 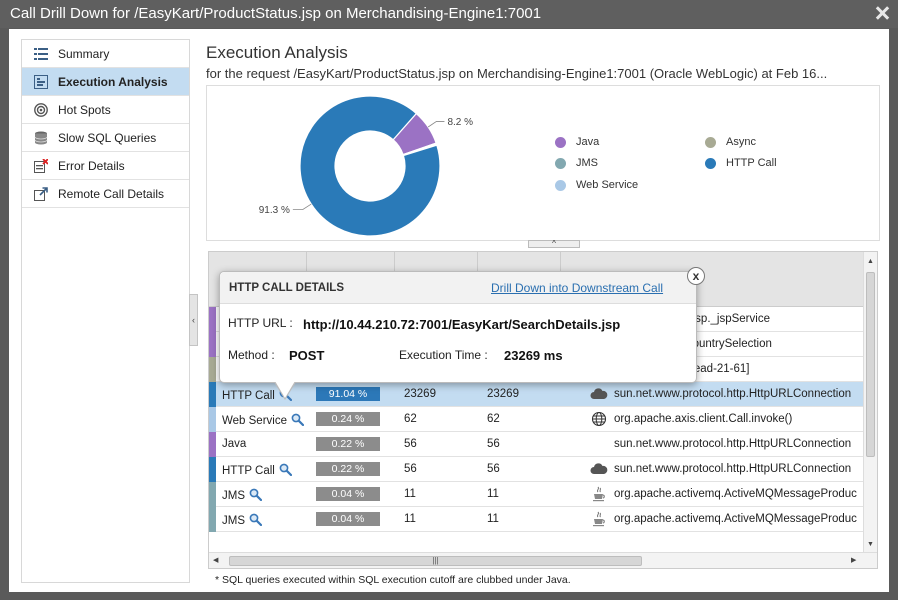 I want to click on legend-item-http-call: HTTP Call, so click(x=741, y=163).